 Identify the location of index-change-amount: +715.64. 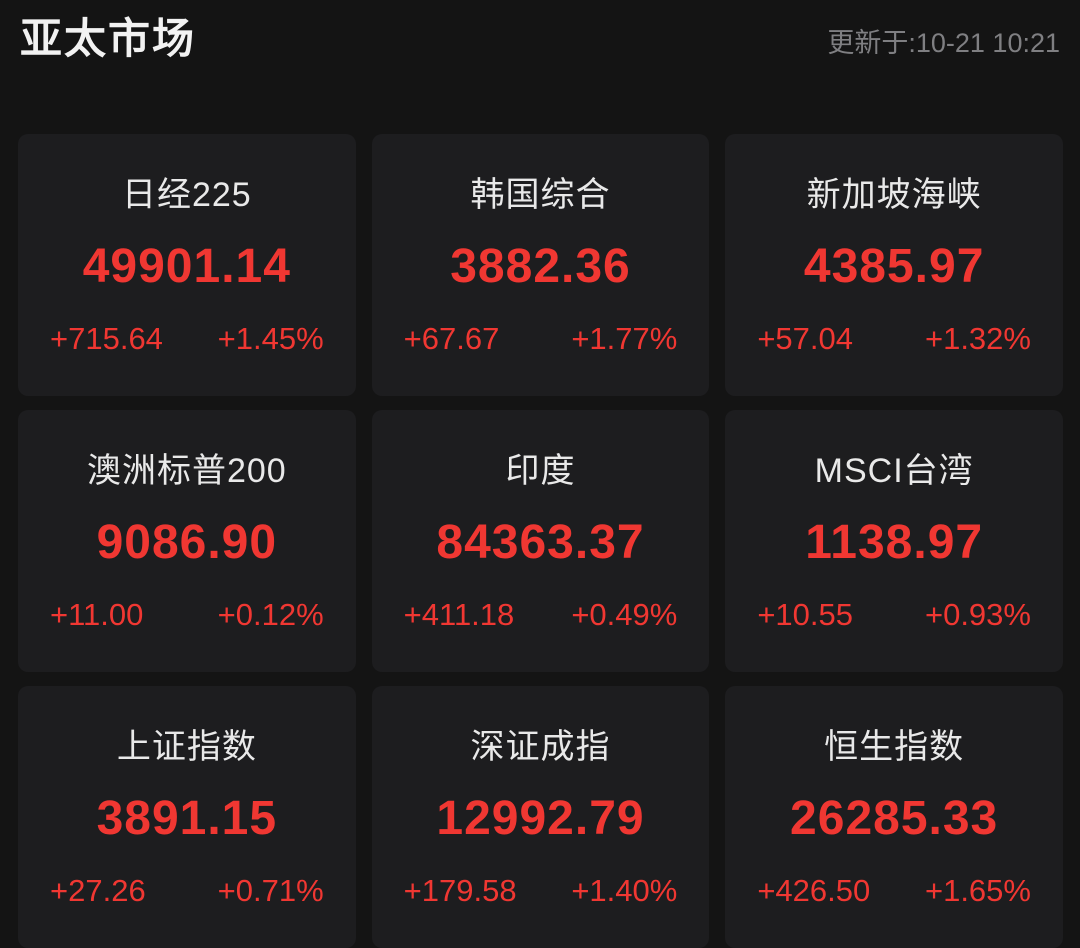
(106, 339).